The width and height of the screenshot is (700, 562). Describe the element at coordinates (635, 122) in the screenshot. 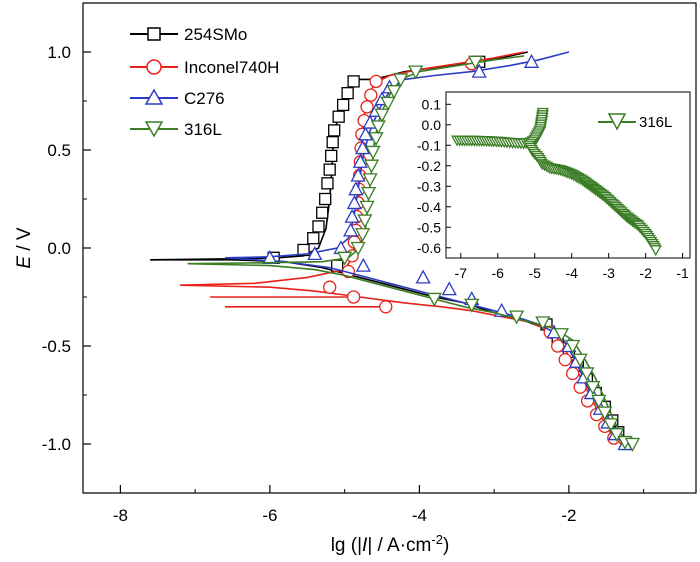

I see `inset-legend: 316L` at that location.